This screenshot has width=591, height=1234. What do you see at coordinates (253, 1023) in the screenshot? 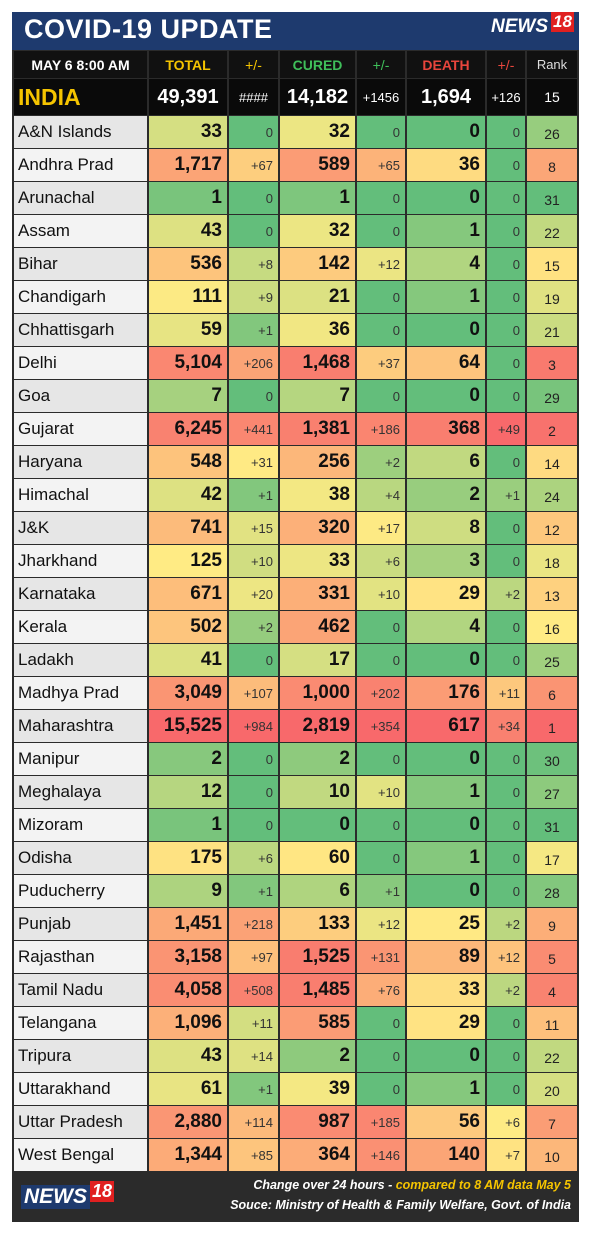
I see `total-delta-cell: +11` at bounding box center [253, 1023].